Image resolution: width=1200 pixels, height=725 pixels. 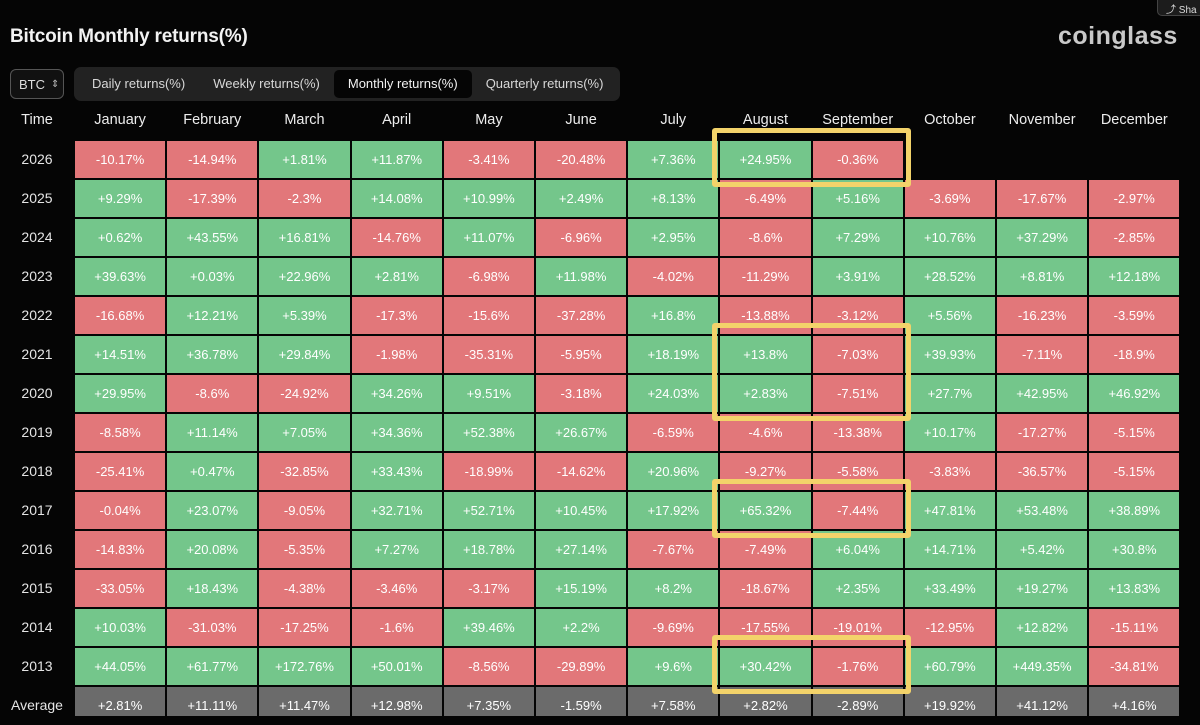 I want to click on return-cell: +34.36%, so click(x=396, y=432).